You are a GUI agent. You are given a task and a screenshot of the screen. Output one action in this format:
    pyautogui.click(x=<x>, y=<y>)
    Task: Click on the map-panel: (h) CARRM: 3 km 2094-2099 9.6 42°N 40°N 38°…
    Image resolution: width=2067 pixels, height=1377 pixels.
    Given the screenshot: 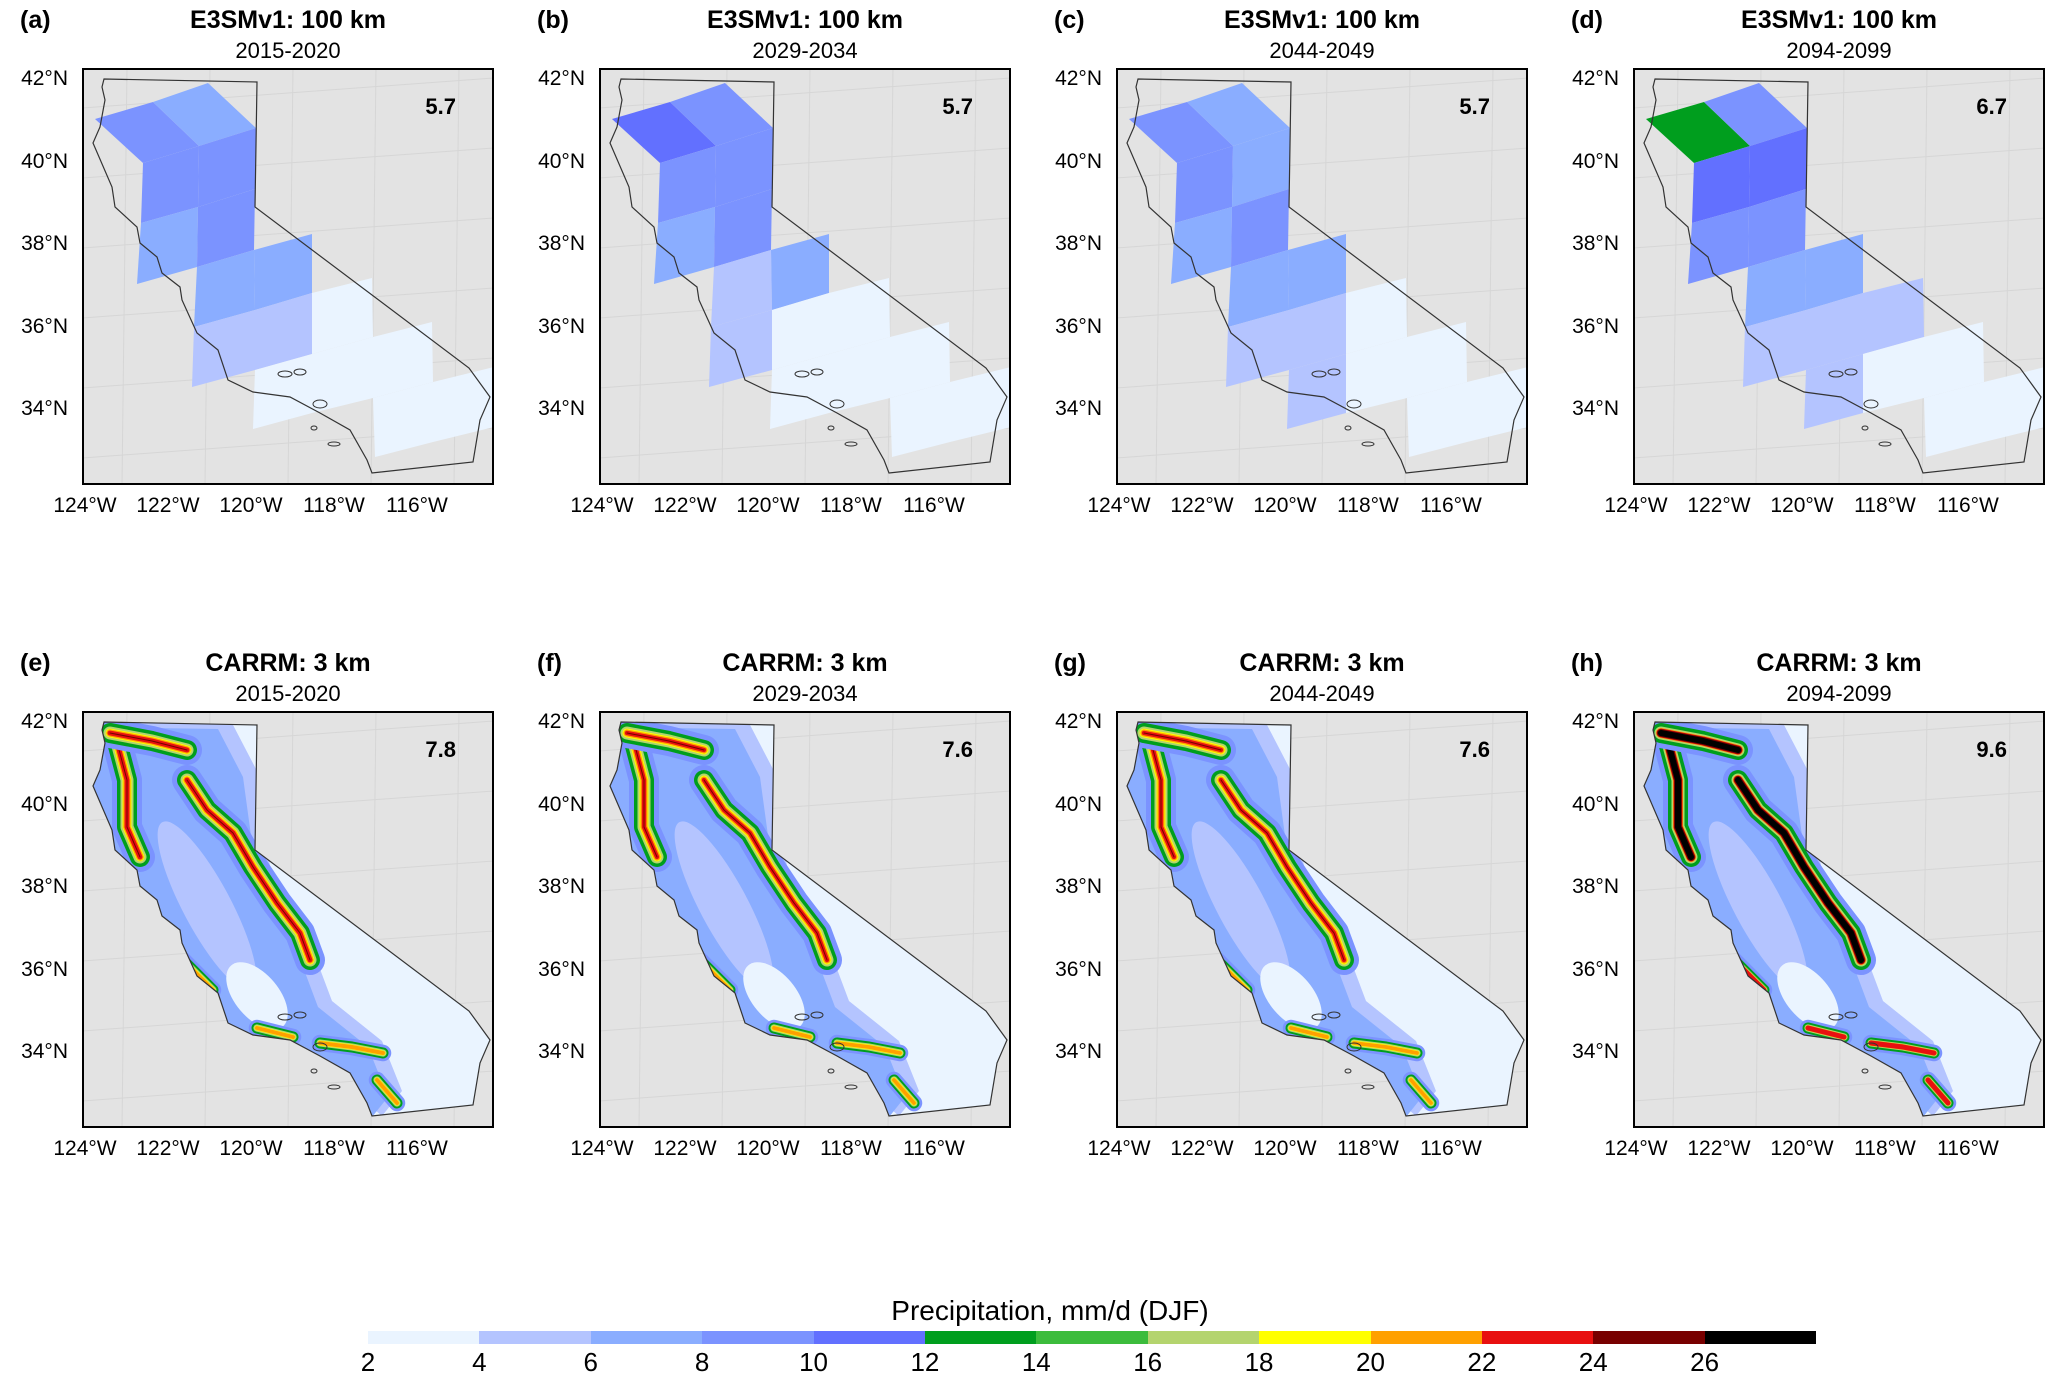 What is the action you would take?
    pyautogui.click(x=1808, y=904)
    